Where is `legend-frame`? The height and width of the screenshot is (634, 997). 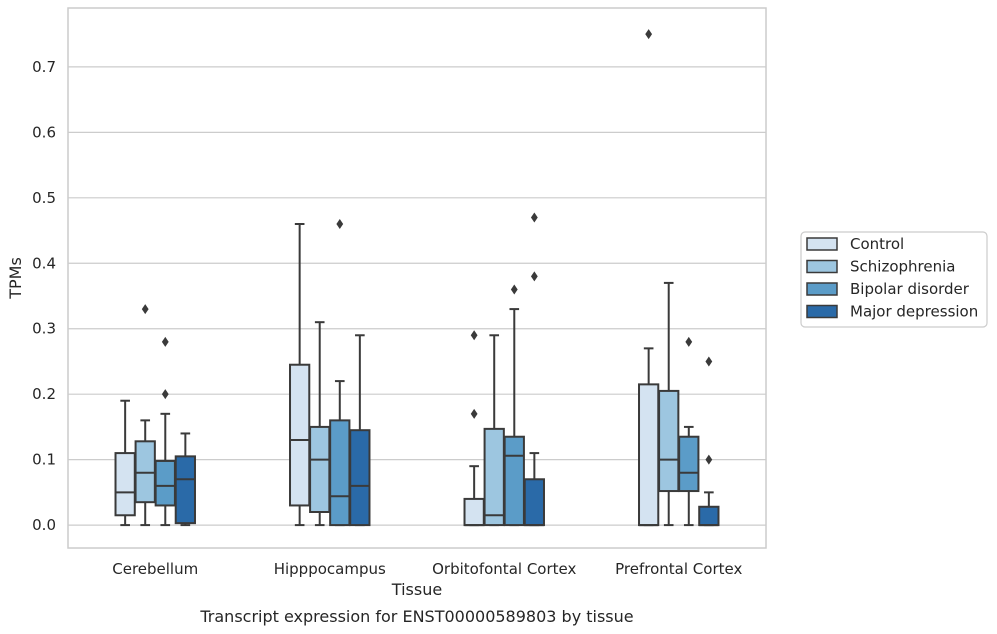 legend-frame is located at coordinates (894, 279).